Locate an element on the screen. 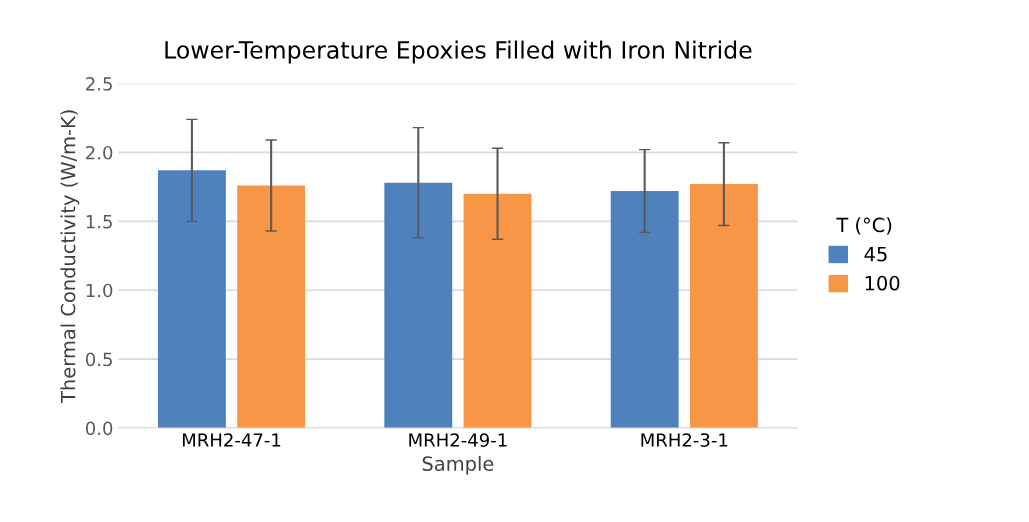  x-tick-label: MRH2-49-1 is located at coordinates (458, 440).